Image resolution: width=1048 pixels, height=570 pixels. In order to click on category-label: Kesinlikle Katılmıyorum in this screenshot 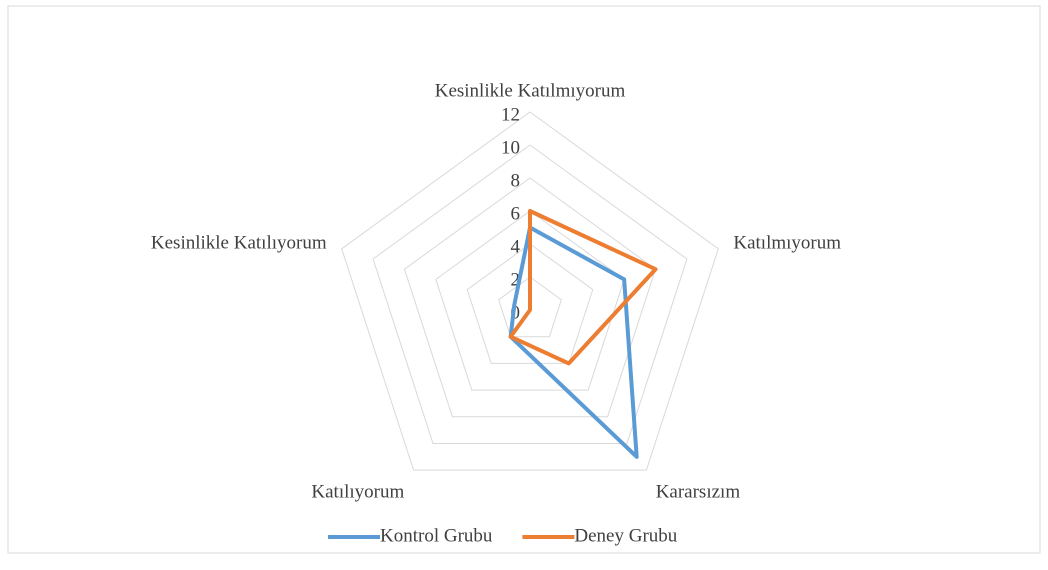, I will do `click(530, 91)`.